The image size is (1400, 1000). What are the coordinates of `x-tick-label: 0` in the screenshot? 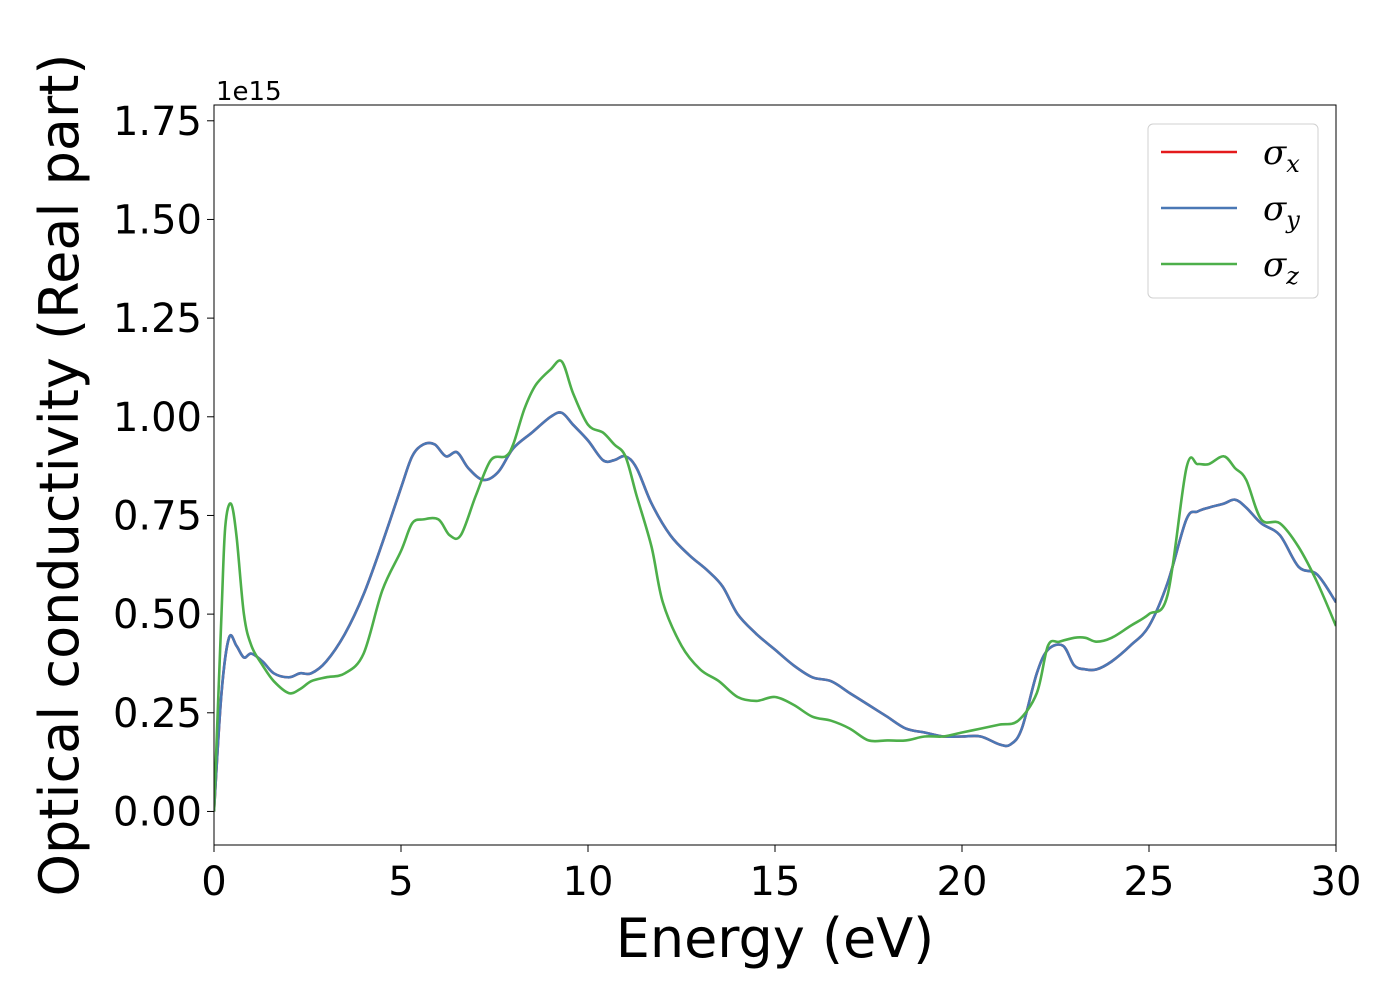 It's located at (213, 882).